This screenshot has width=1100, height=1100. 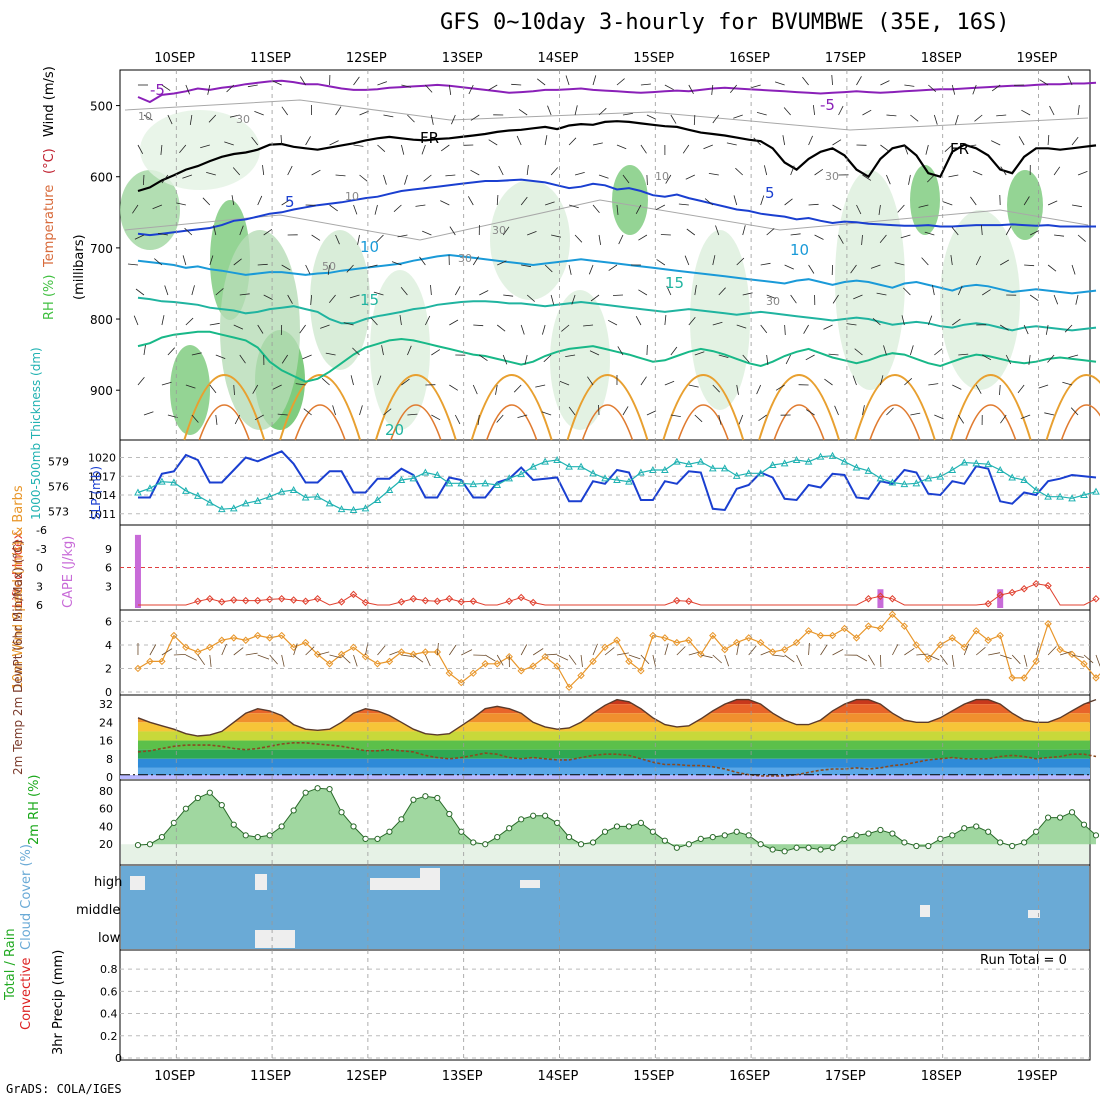 What do you see at coordinates (102, 458) in the screenshot?
I see `slp-tick-label: 1020` at bounding box center [102, 458].